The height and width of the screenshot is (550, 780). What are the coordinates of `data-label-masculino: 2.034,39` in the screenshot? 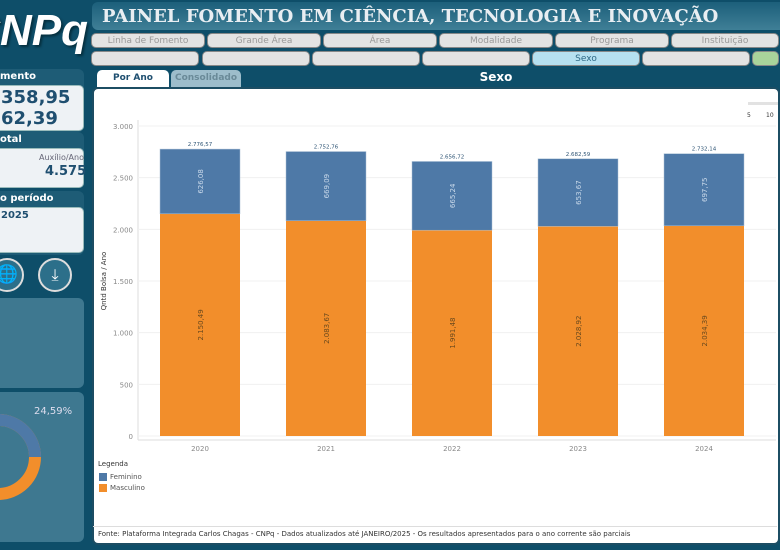 It's located at (705, 330).